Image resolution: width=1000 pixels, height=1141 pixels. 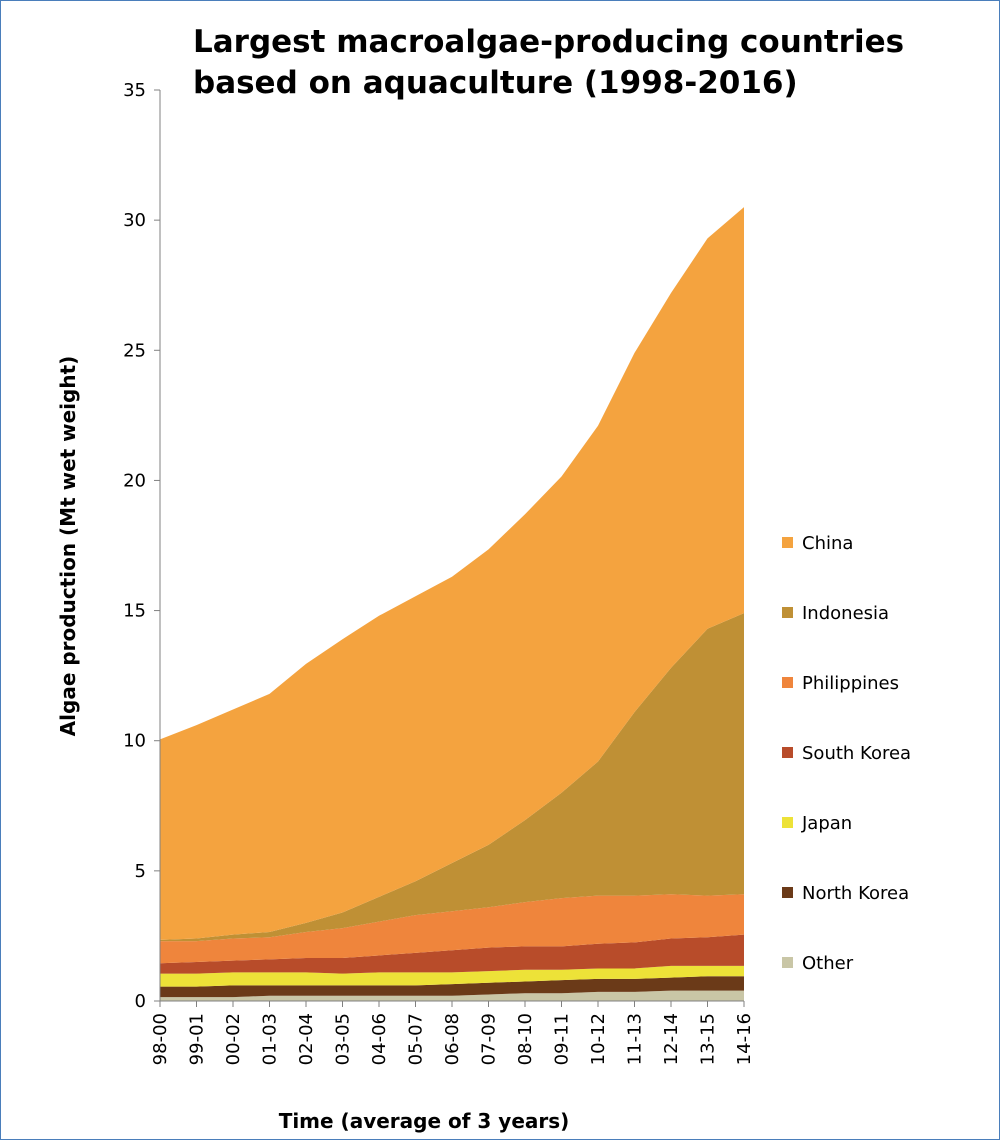 I want to click on legend-item-indonesia: Indonesia, so click(x=835, y=613).